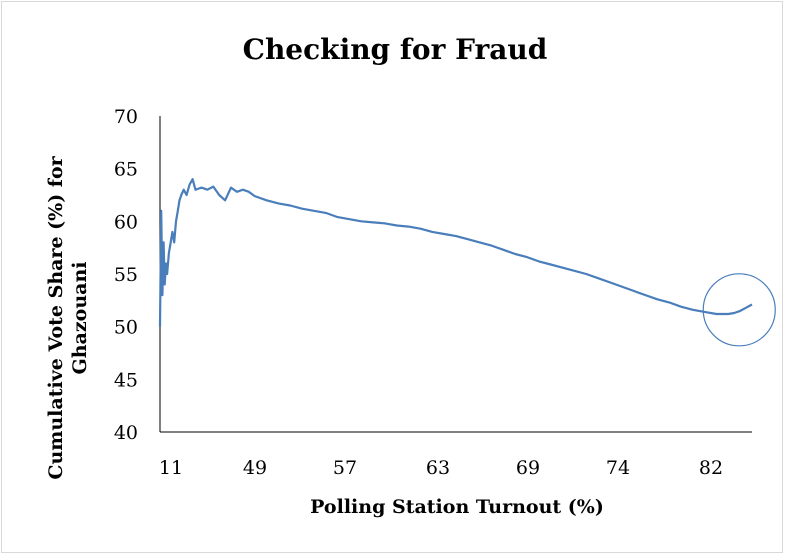  What do you see at coordinates (438, 468) in the screenshot?
I see `x-tick-label: 63` at bounding box center [438, 468].